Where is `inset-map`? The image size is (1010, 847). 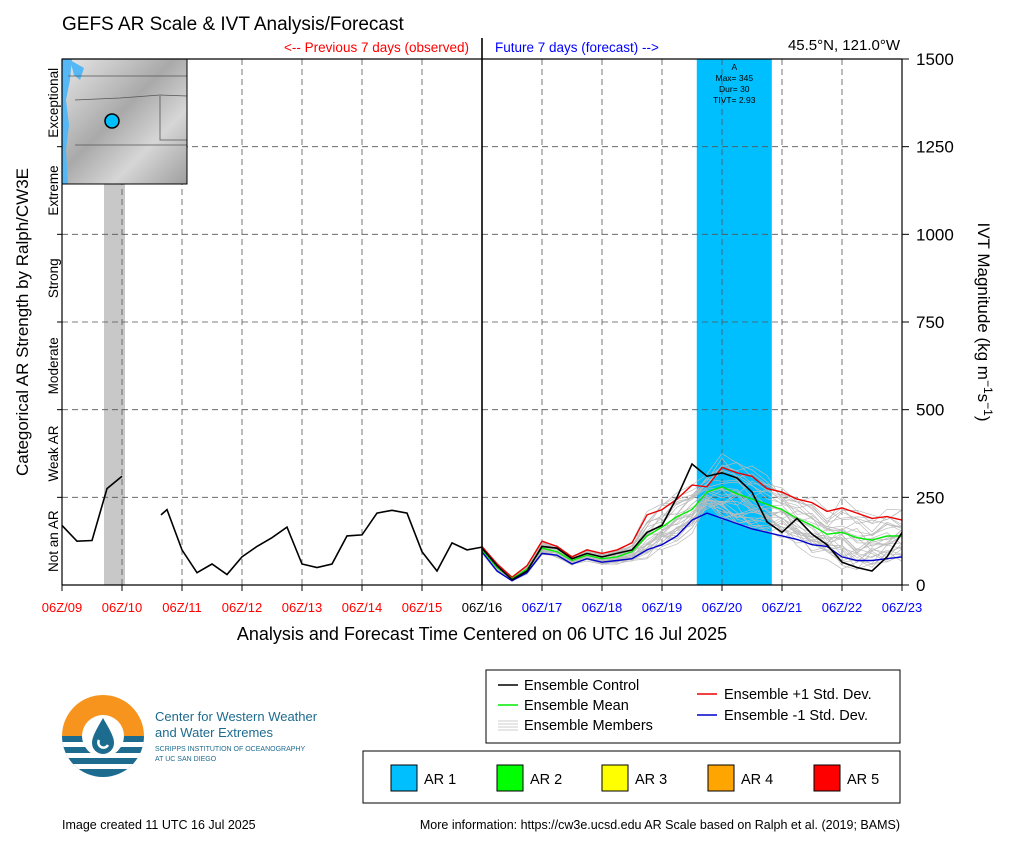
inset-map is located at coordinates (124, 121).